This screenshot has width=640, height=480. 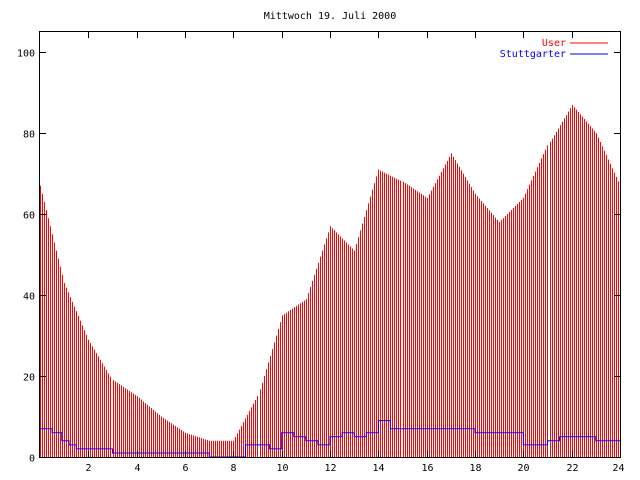 I want to click on x-tick-label: 12, so click(x=330, y=468).